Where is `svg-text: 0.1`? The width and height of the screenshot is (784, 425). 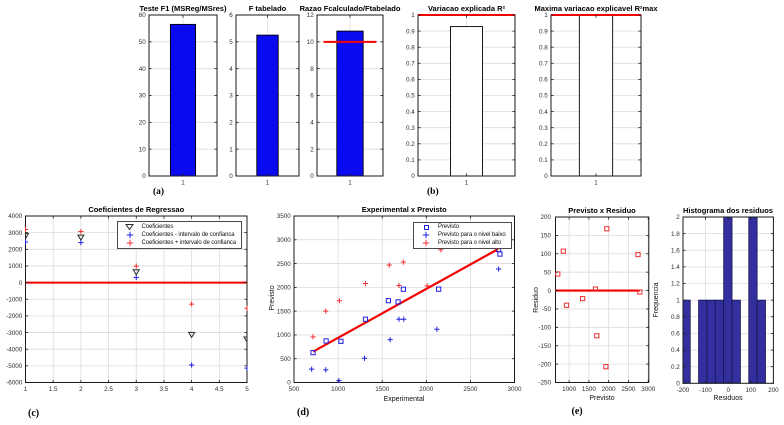 svg-text: 0.1 is located at coordinates (543, 160).